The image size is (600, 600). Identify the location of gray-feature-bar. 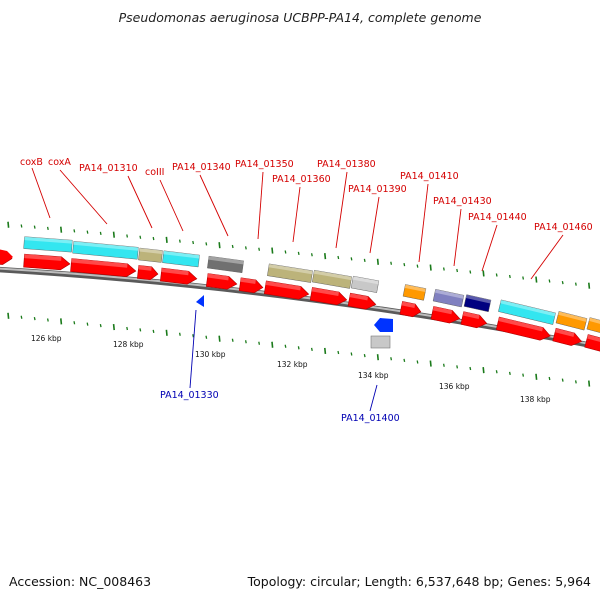
(225, 264).